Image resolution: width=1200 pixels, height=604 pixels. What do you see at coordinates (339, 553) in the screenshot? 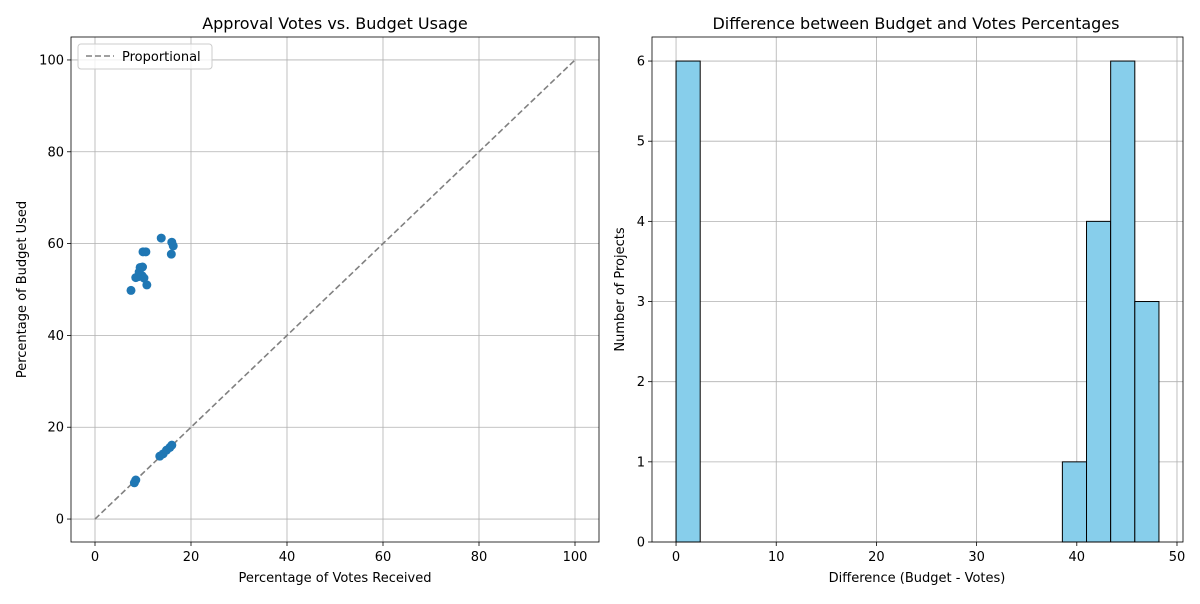
I see `scatter-x-ticks: 0 20 40 60 80 100` at bounding box center [339, 553].